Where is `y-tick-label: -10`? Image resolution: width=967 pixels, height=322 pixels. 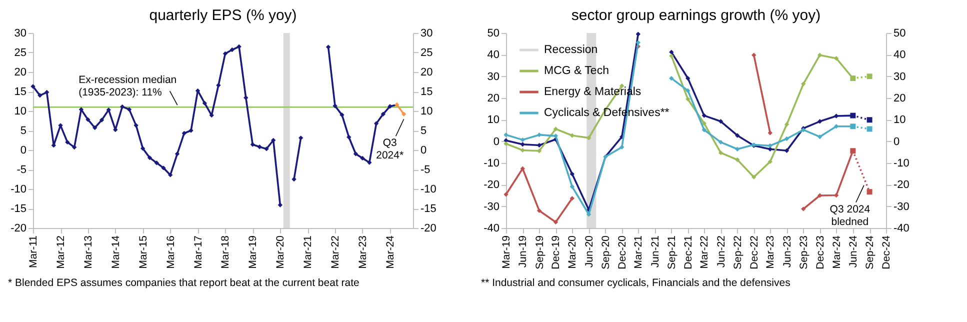 y-tick-label: -10 is located at coordinates (492, 164).